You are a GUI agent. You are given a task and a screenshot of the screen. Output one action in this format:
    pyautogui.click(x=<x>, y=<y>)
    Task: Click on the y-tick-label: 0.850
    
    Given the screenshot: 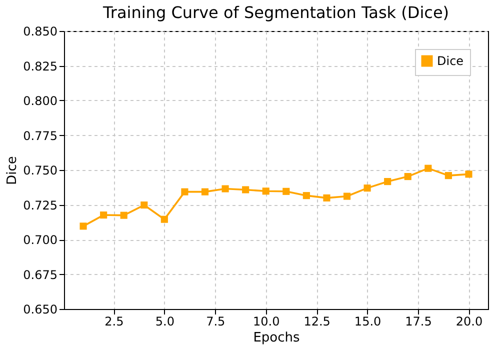 What is the action you would take?
    pyautogui.click(x=40, y=31)
    